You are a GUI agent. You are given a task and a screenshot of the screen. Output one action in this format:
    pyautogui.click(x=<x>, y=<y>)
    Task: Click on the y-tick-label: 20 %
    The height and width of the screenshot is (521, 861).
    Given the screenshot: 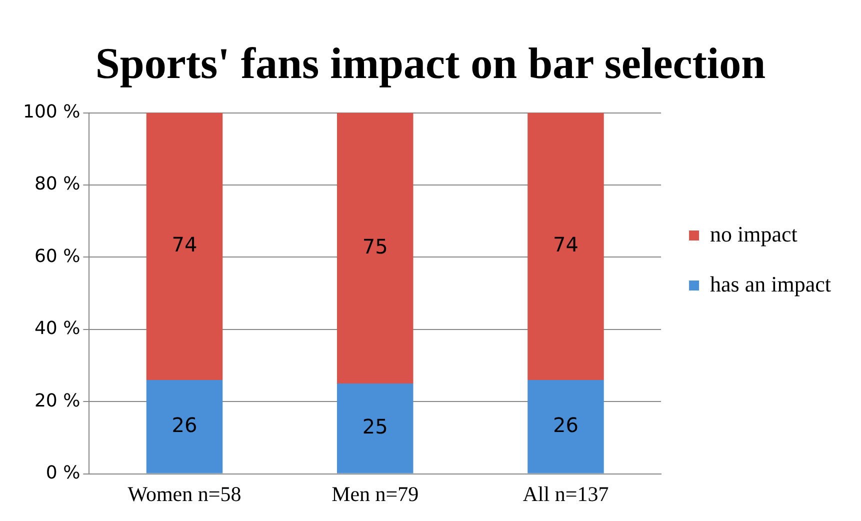 What is the action you would take?
    pyautogui.click(x=57, y=401)
    